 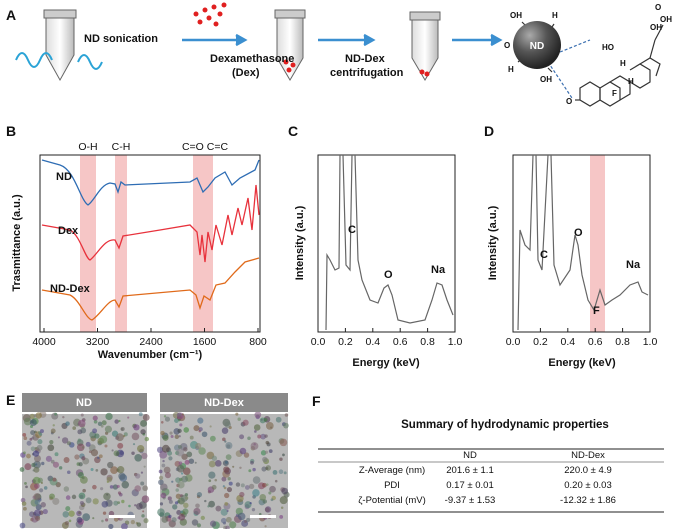 I want to click on table-cell: Z-Average (nm), so click(x=392, y=470).